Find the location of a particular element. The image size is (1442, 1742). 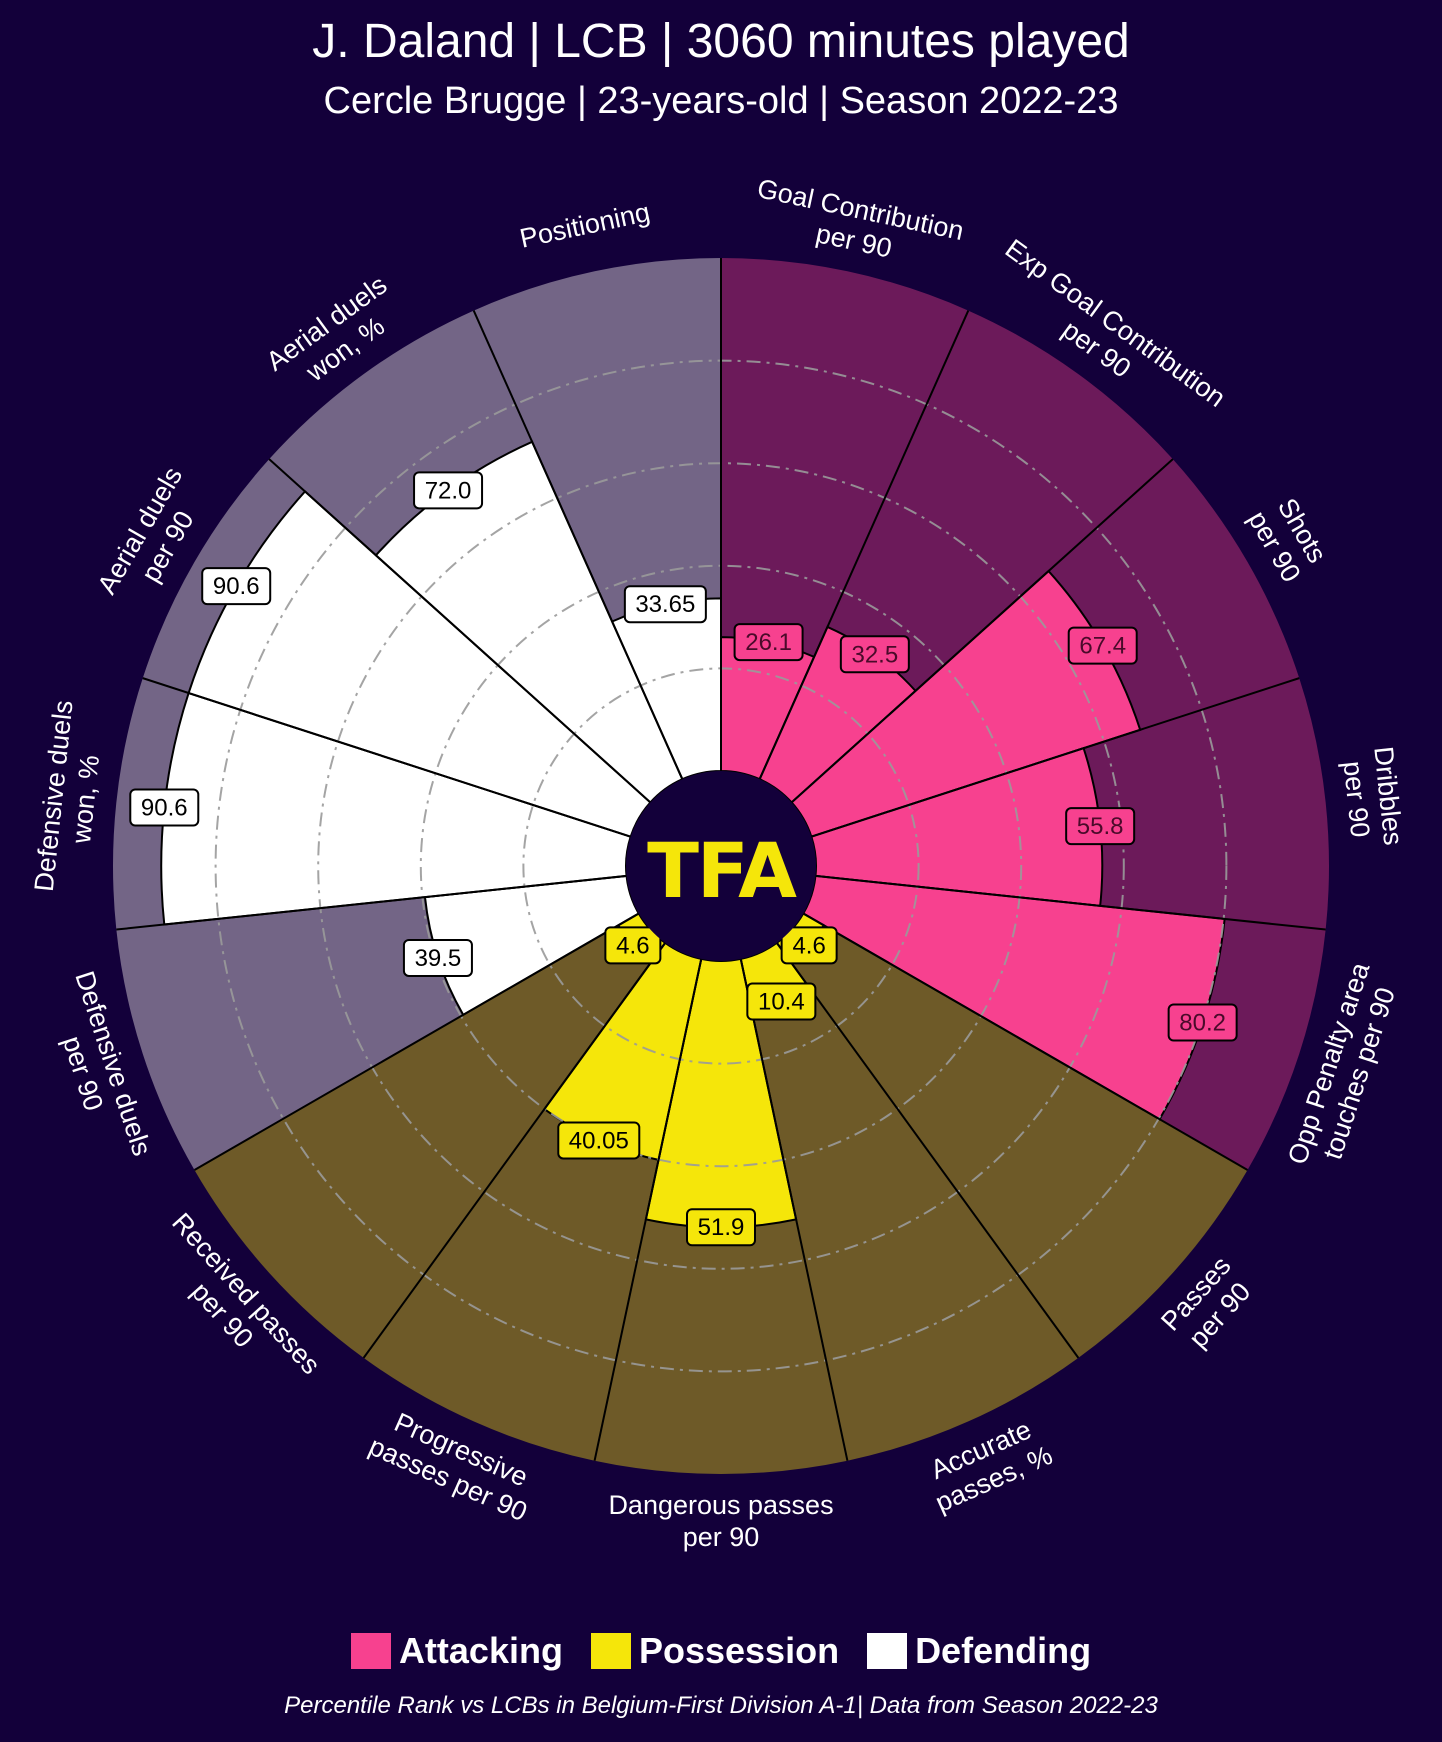

value-label-progressive-passes-per-90: 40.05 is located at coordinates (599, 1140).